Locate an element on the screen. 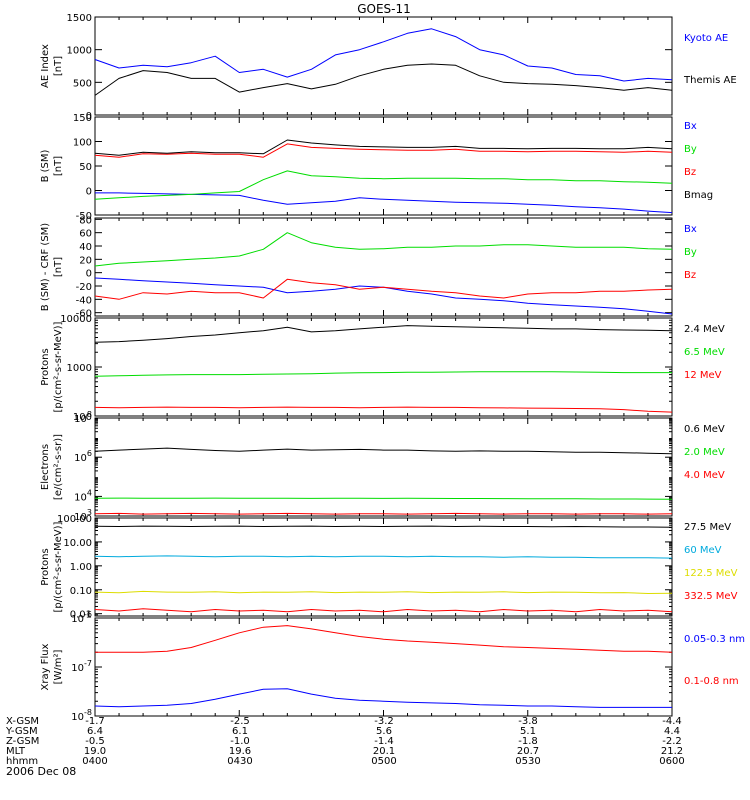 The width and height of the screenshot is (750, 800). series-line-0-6-mev is located at coordinates (383, 451).